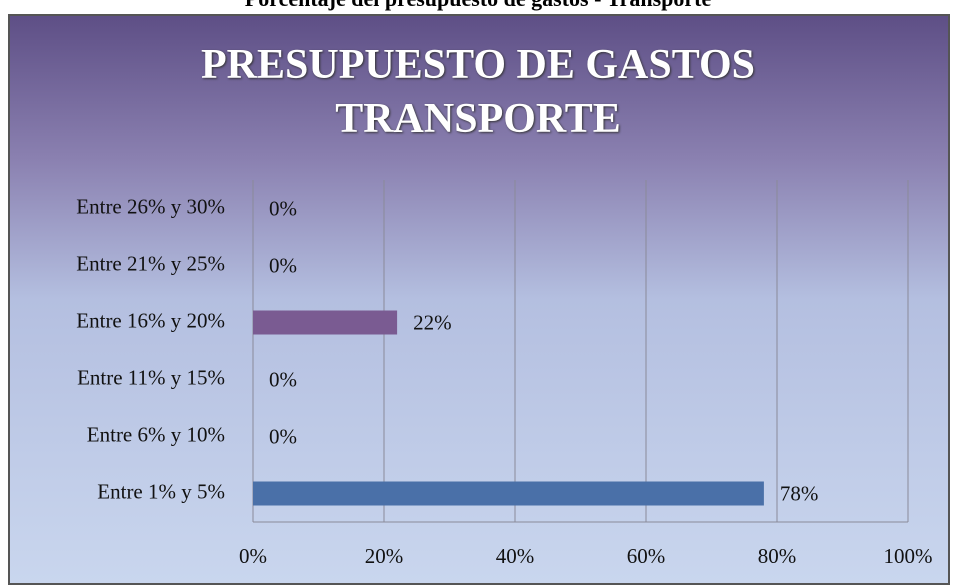 The width and height of the screenshot is (956, 585). I want to click on chart-title: PRESUPUESTO DE GASTOS TRANSPORTE, so click(478, 92).